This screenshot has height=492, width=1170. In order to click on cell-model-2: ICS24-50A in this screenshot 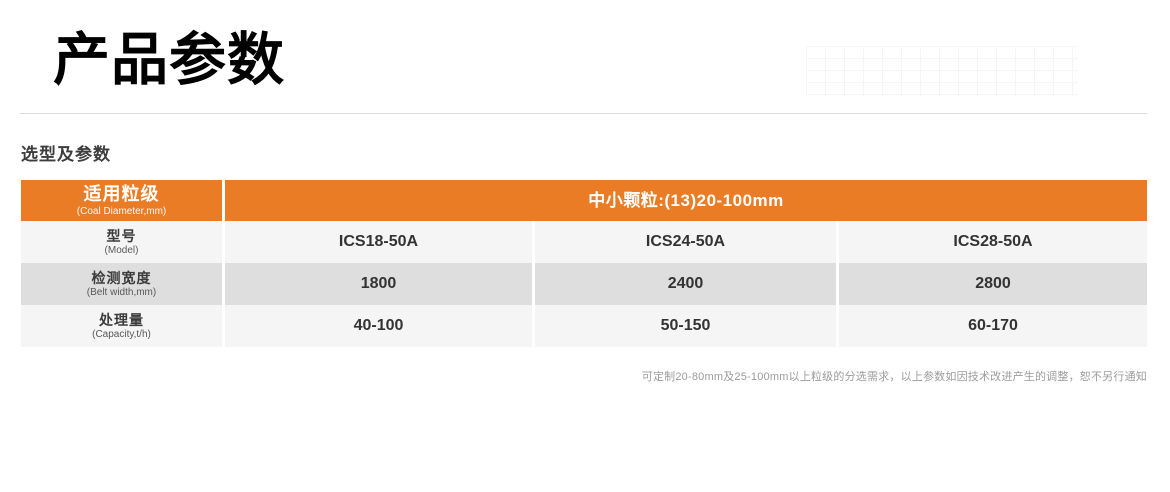, I will do `click(685, 242)`.